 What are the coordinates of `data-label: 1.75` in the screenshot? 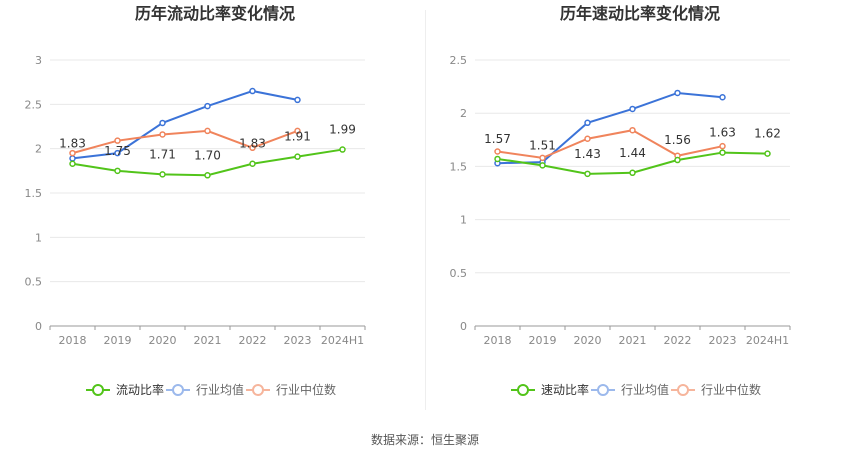 It's located at (117, 151).